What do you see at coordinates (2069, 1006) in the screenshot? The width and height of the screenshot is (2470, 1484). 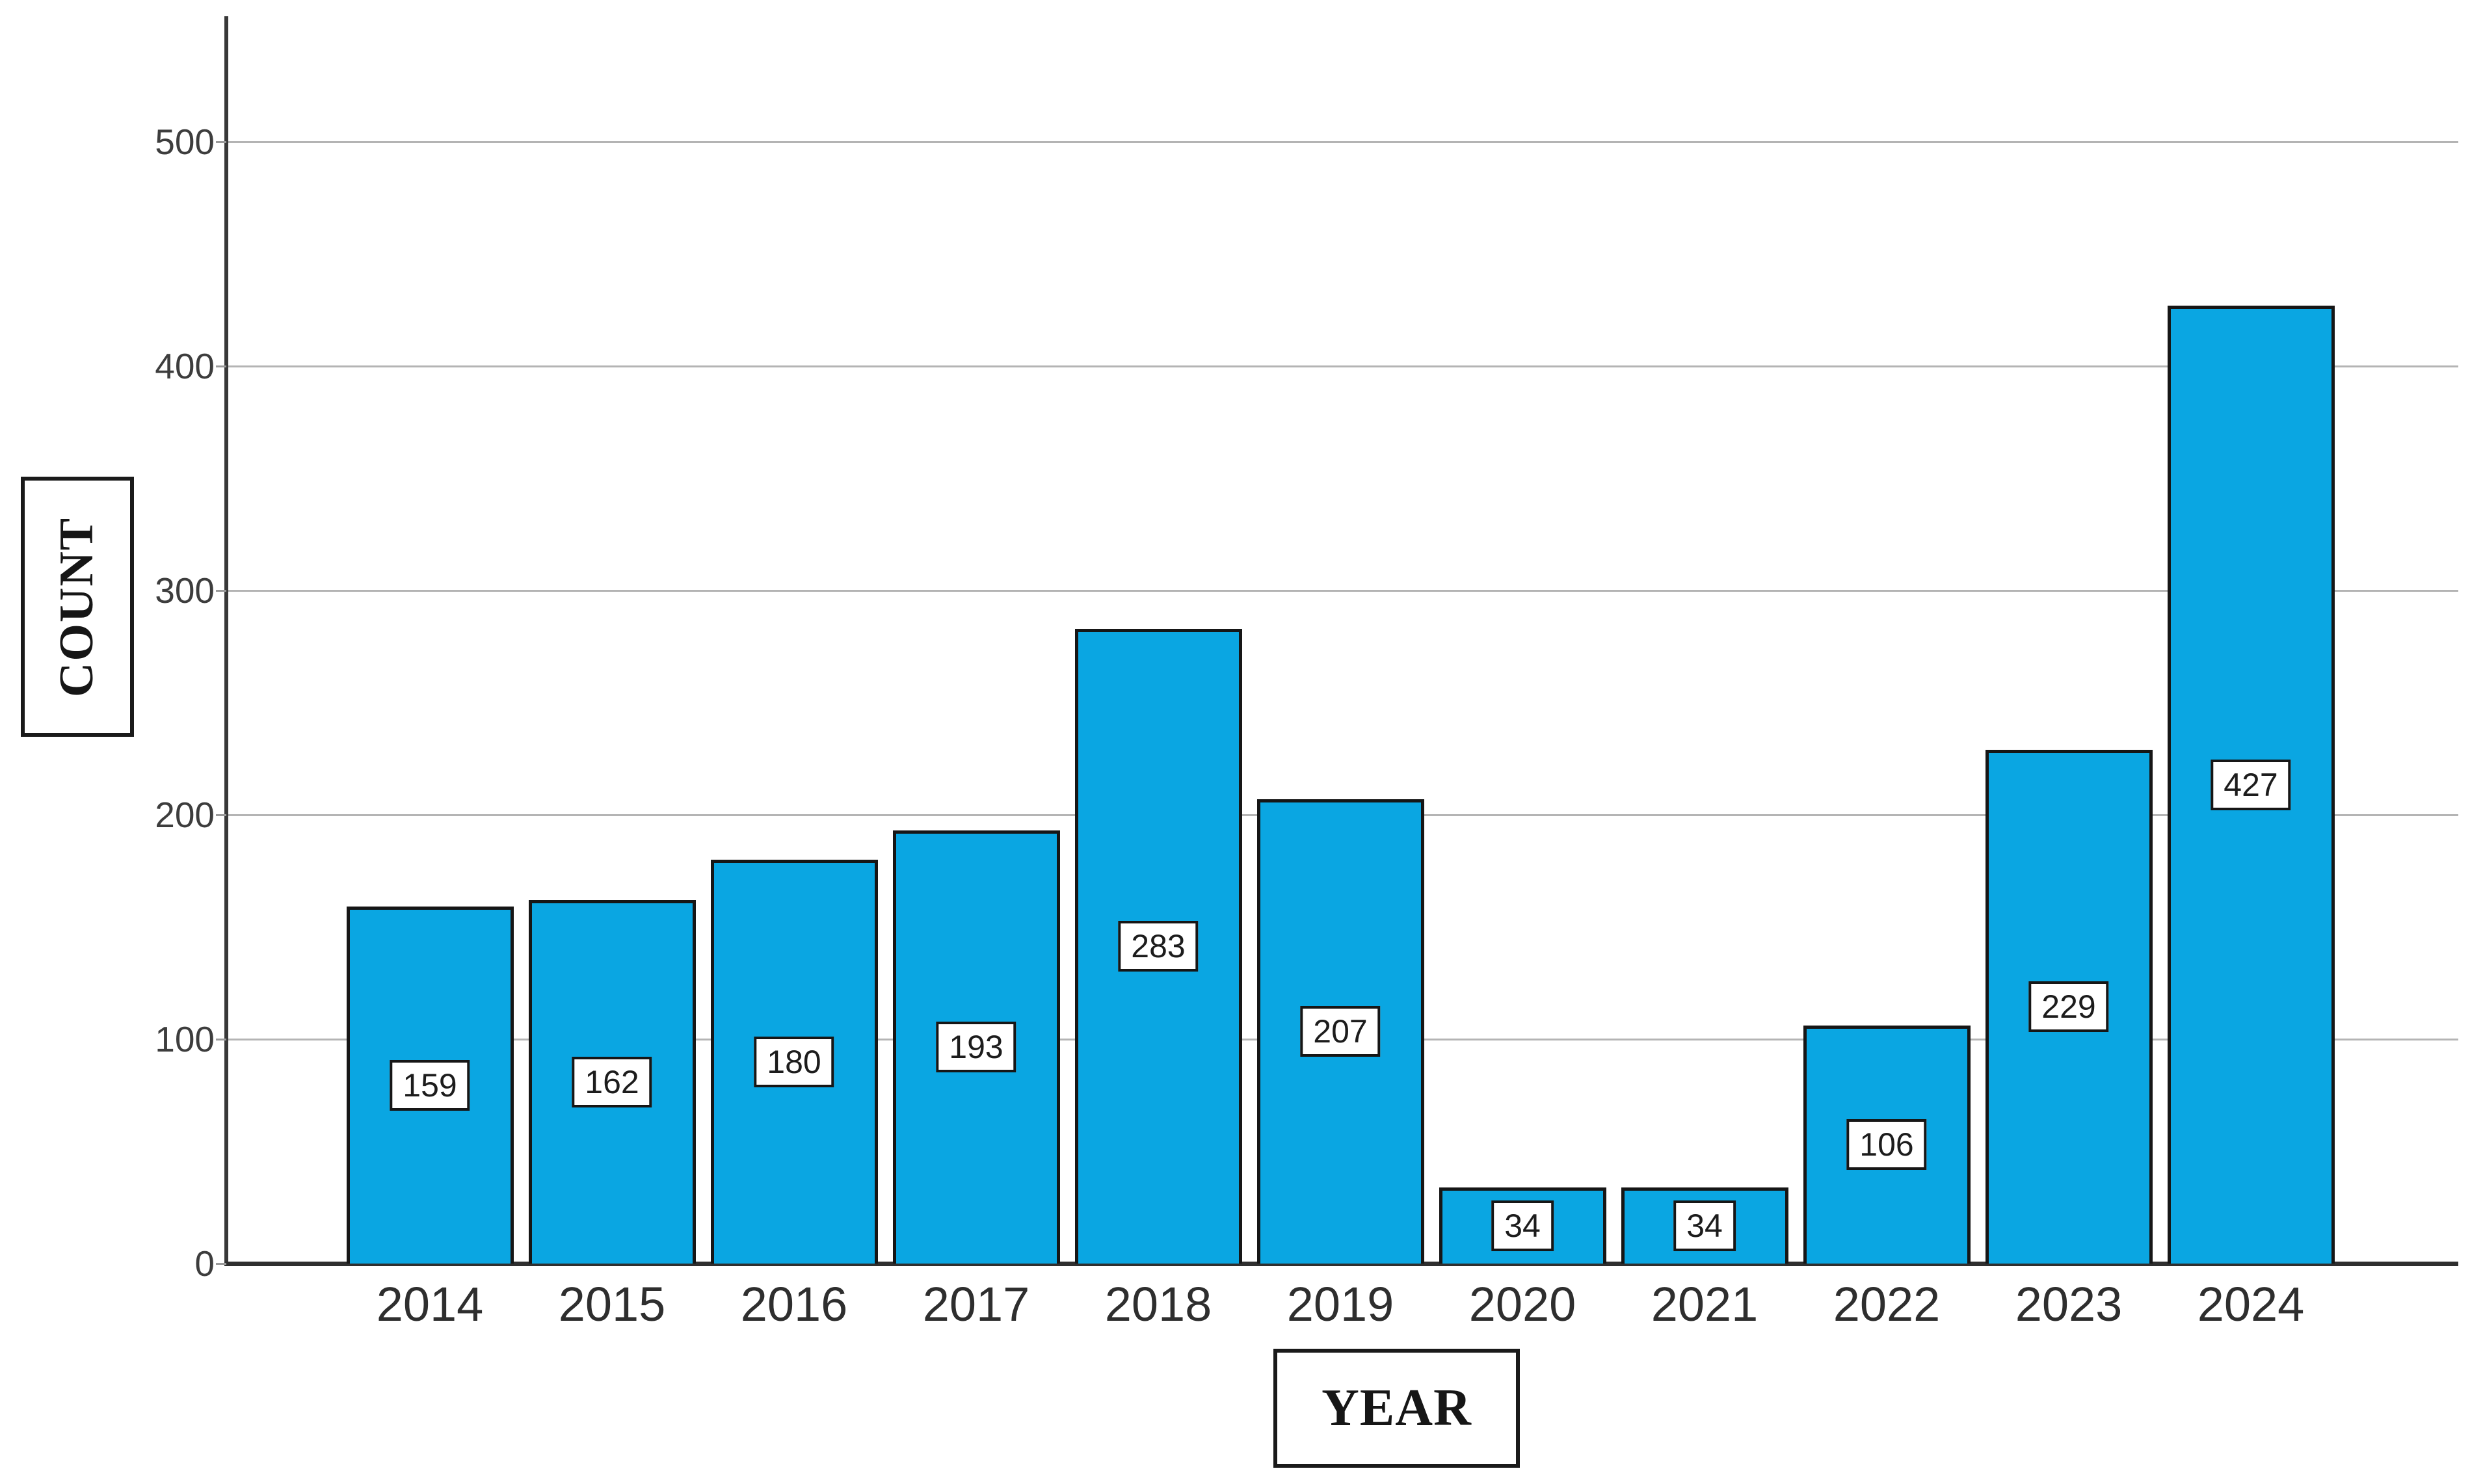 I see `bar-value-label-2023: 229` at bounding box center [2069, 1006].